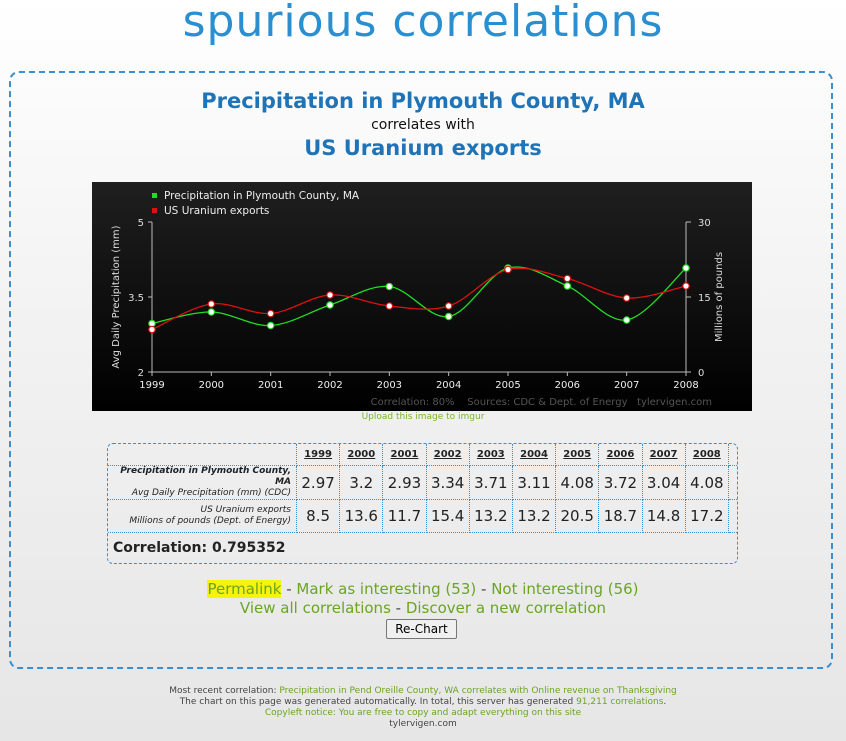 This screenshot has height=741, width=846. Describe the element at coordinates (448, 516) in the screenshot. I see `table-cell: 15.4` at that location.